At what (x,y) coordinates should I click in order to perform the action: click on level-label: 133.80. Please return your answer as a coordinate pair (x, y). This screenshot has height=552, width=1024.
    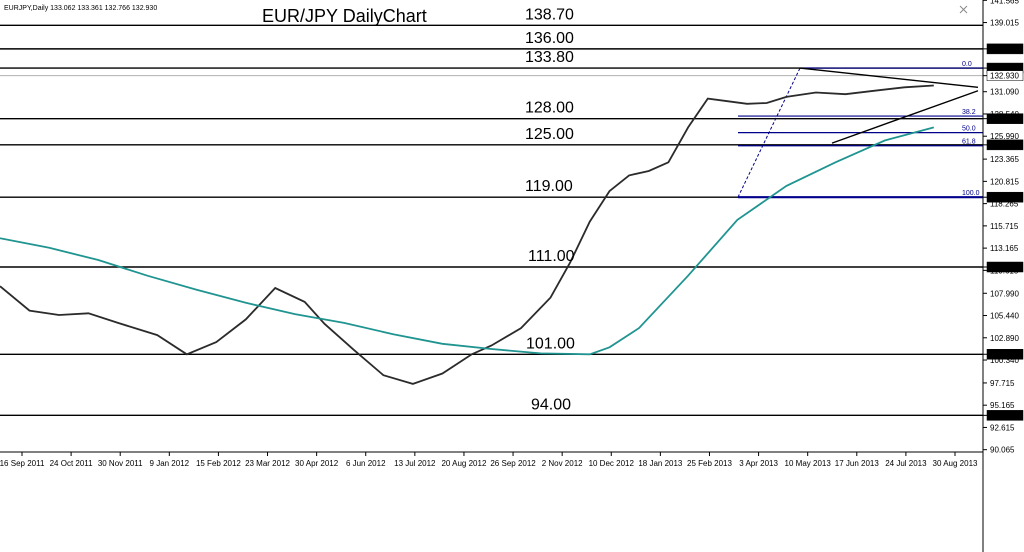
    Looking at the image, I should click on (549, 57).